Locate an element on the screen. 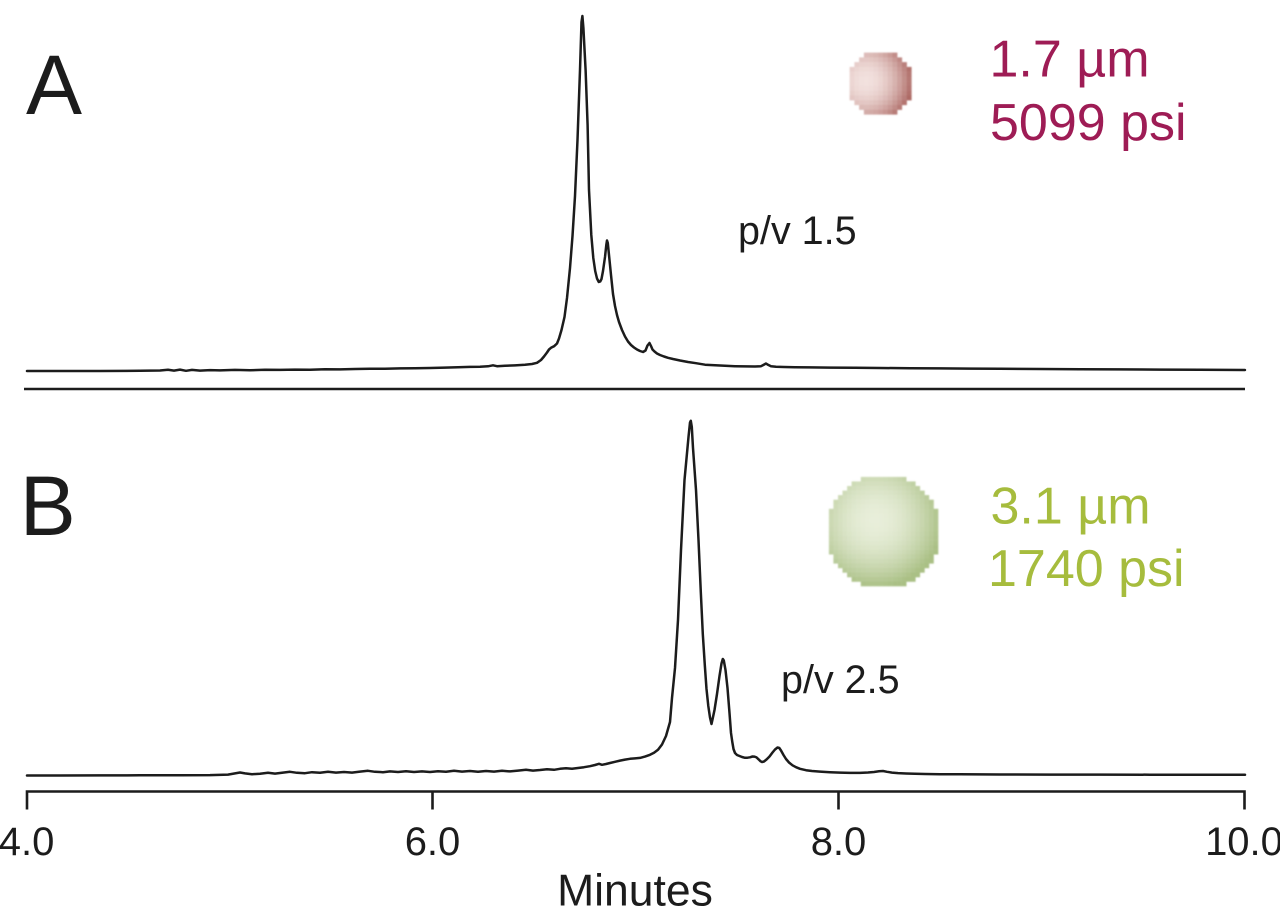 Image resolution: width=1280 pixels, height=919 pixels. svg-text: p/v 2.5 is located at coordinates (840, 680).